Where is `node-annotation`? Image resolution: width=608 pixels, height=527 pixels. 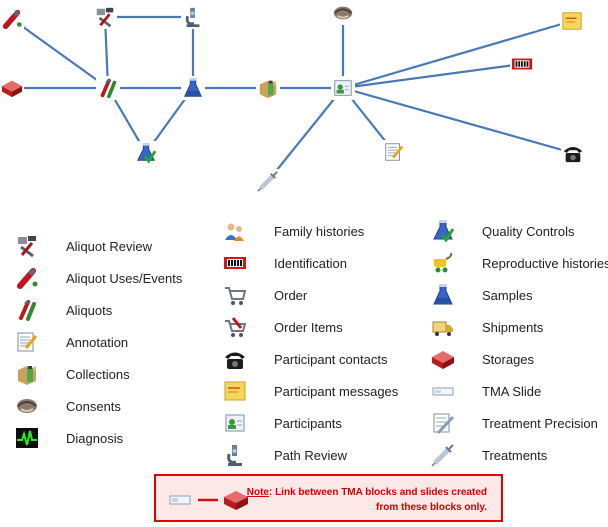 node-annotation is located at coordinates (394, 152).